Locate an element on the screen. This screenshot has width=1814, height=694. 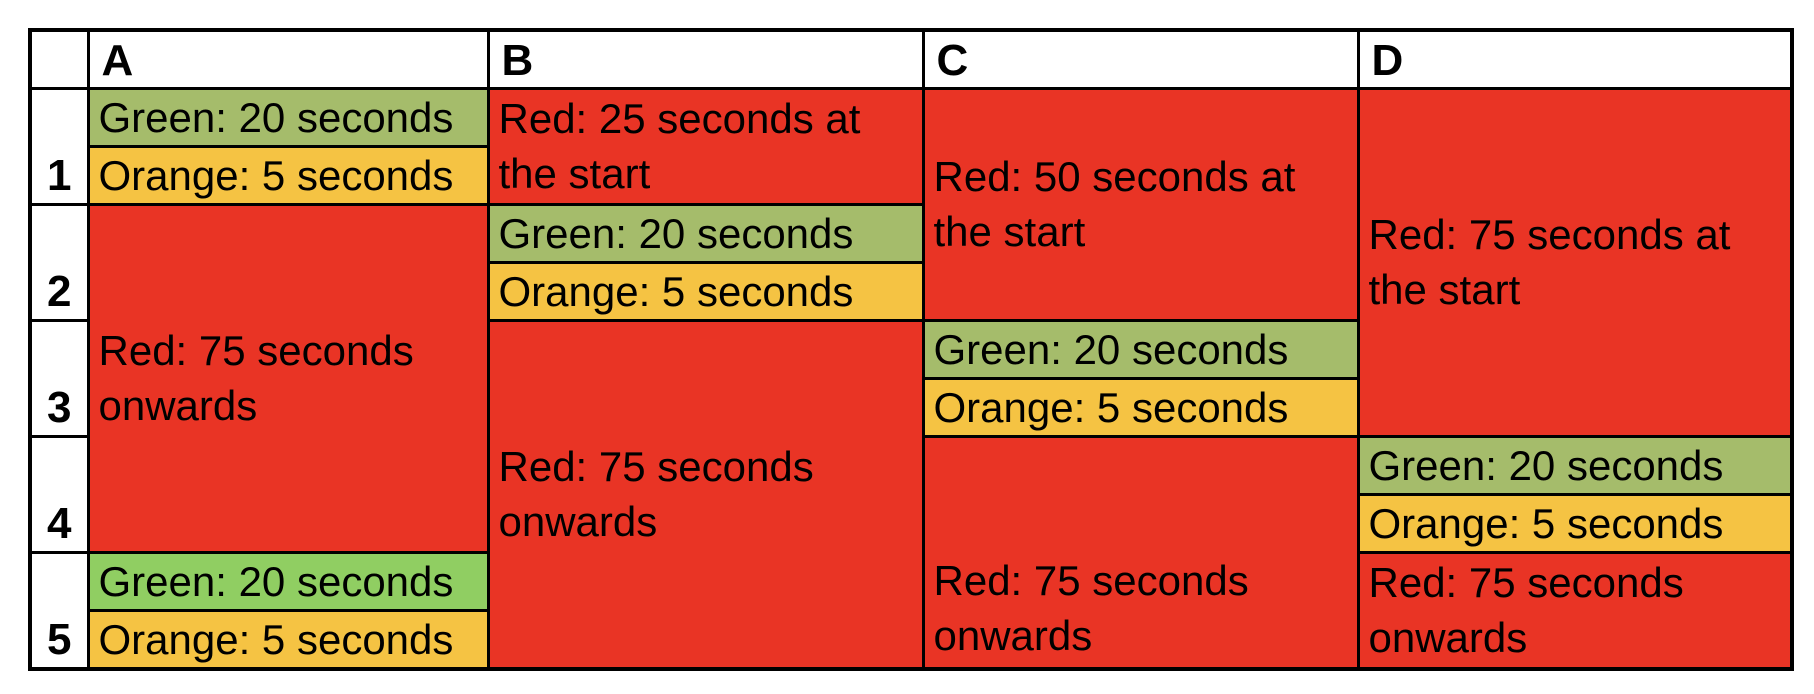
cell-d5-red: Red: 75 seconds onwards is located at coordinates (1575, 610).